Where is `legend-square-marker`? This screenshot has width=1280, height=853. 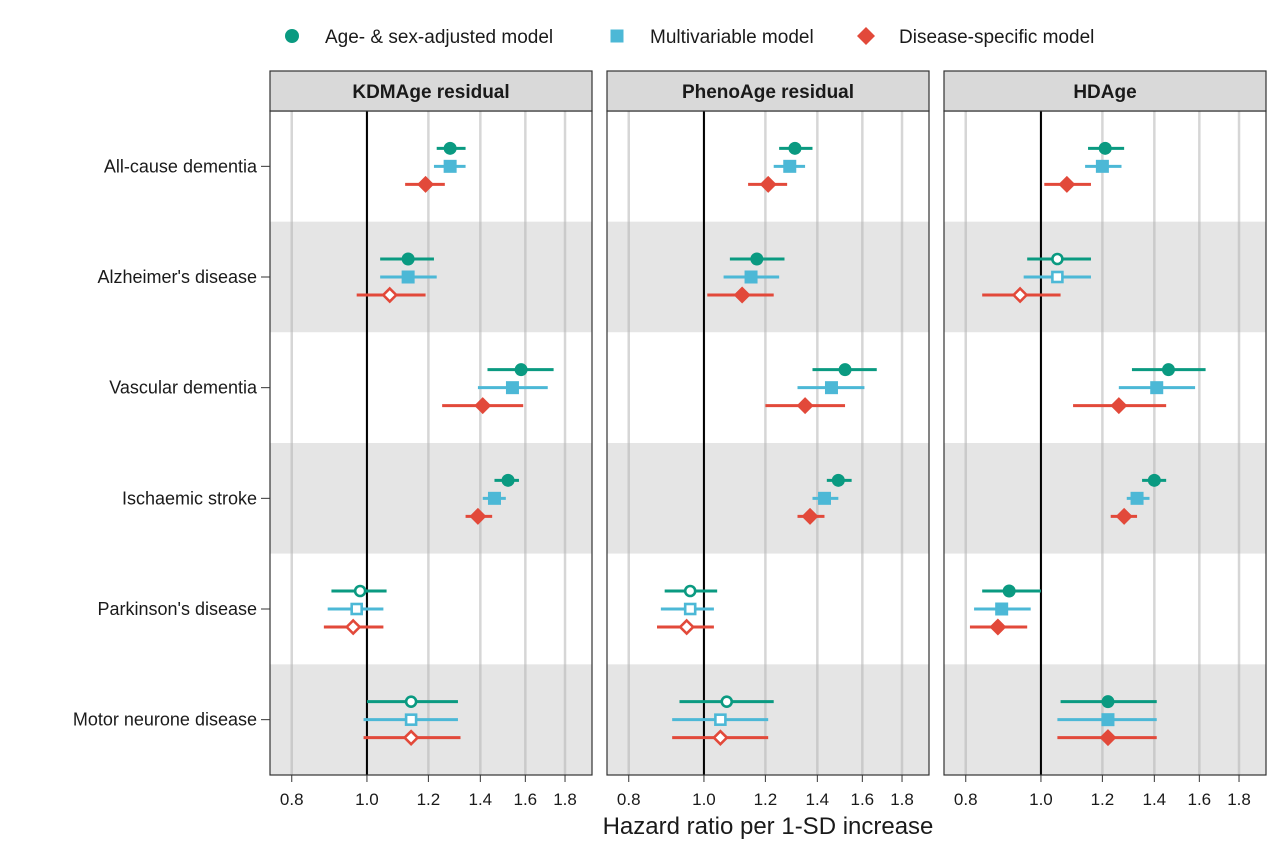 legend-square-marker is located at coordinates (617, 36).